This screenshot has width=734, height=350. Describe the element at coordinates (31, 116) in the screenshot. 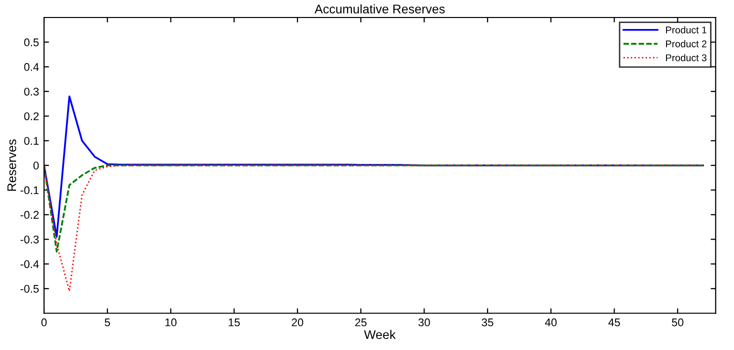

I see `y-tick-label: 0.2` at that location.